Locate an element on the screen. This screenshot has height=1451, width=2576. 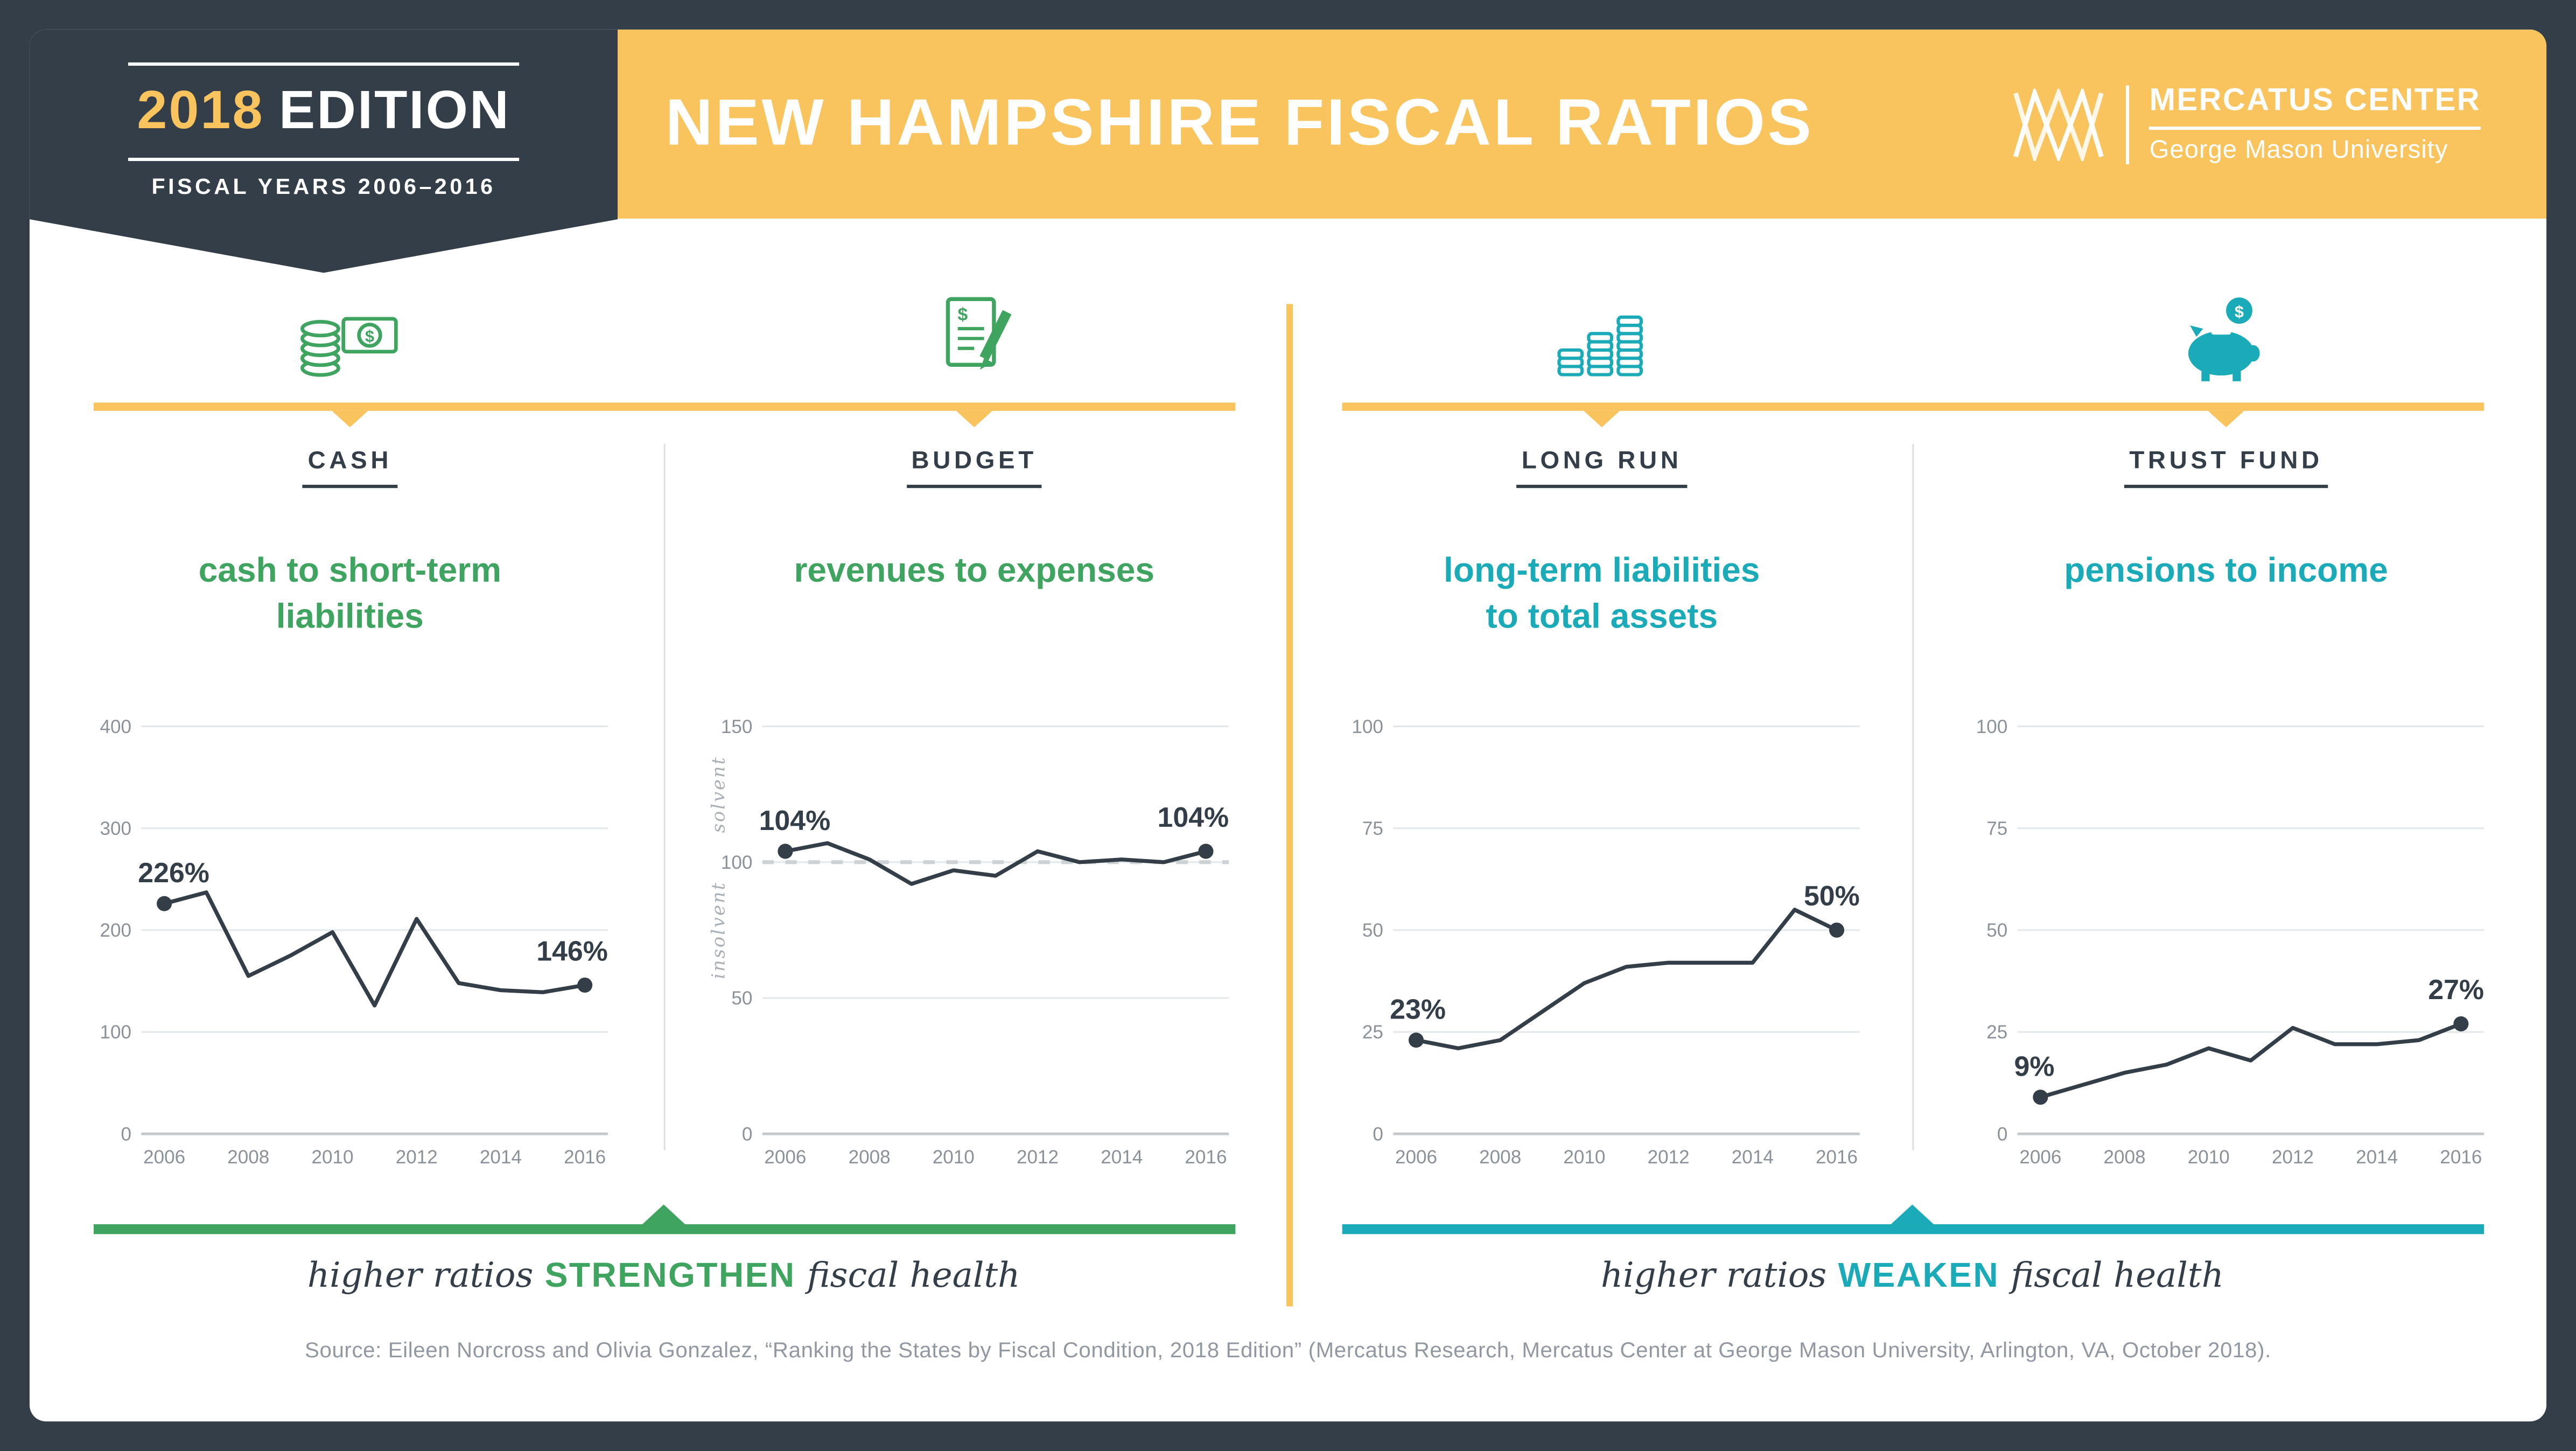
pointer-long-run is located at coordinates (1602, 419).